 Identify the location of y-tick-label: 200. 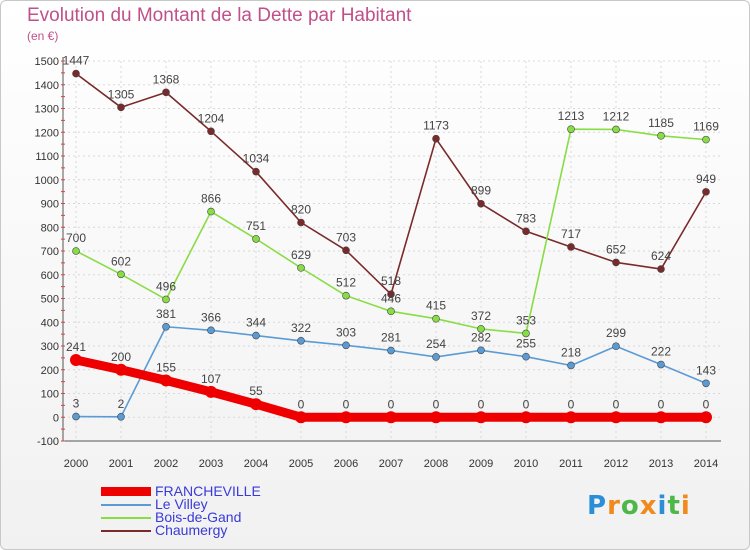
(50, 371).